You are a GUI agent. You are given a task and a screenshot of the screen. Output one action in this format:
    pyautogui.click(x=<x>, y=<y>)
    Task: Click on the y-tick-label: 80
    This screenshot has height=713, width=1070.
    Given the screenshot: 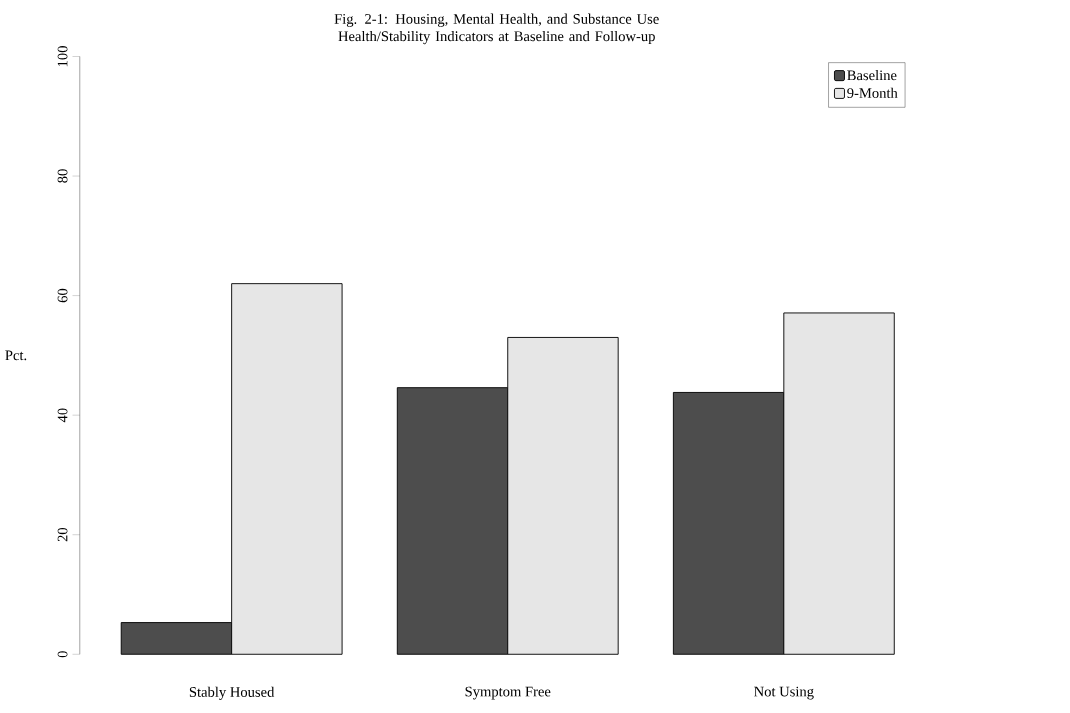 What is the action you would take?
    pyautogui.click(x=62, y=176)
    